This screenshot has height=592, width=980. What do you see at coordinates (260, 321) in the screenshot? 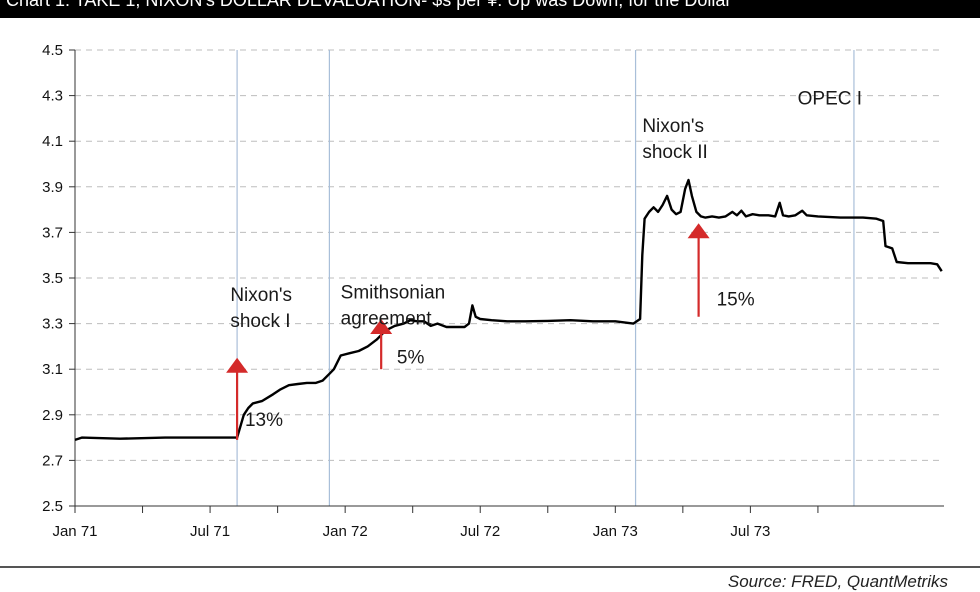
I see `annotation-line: shock I` at bounding box center [260, 321].